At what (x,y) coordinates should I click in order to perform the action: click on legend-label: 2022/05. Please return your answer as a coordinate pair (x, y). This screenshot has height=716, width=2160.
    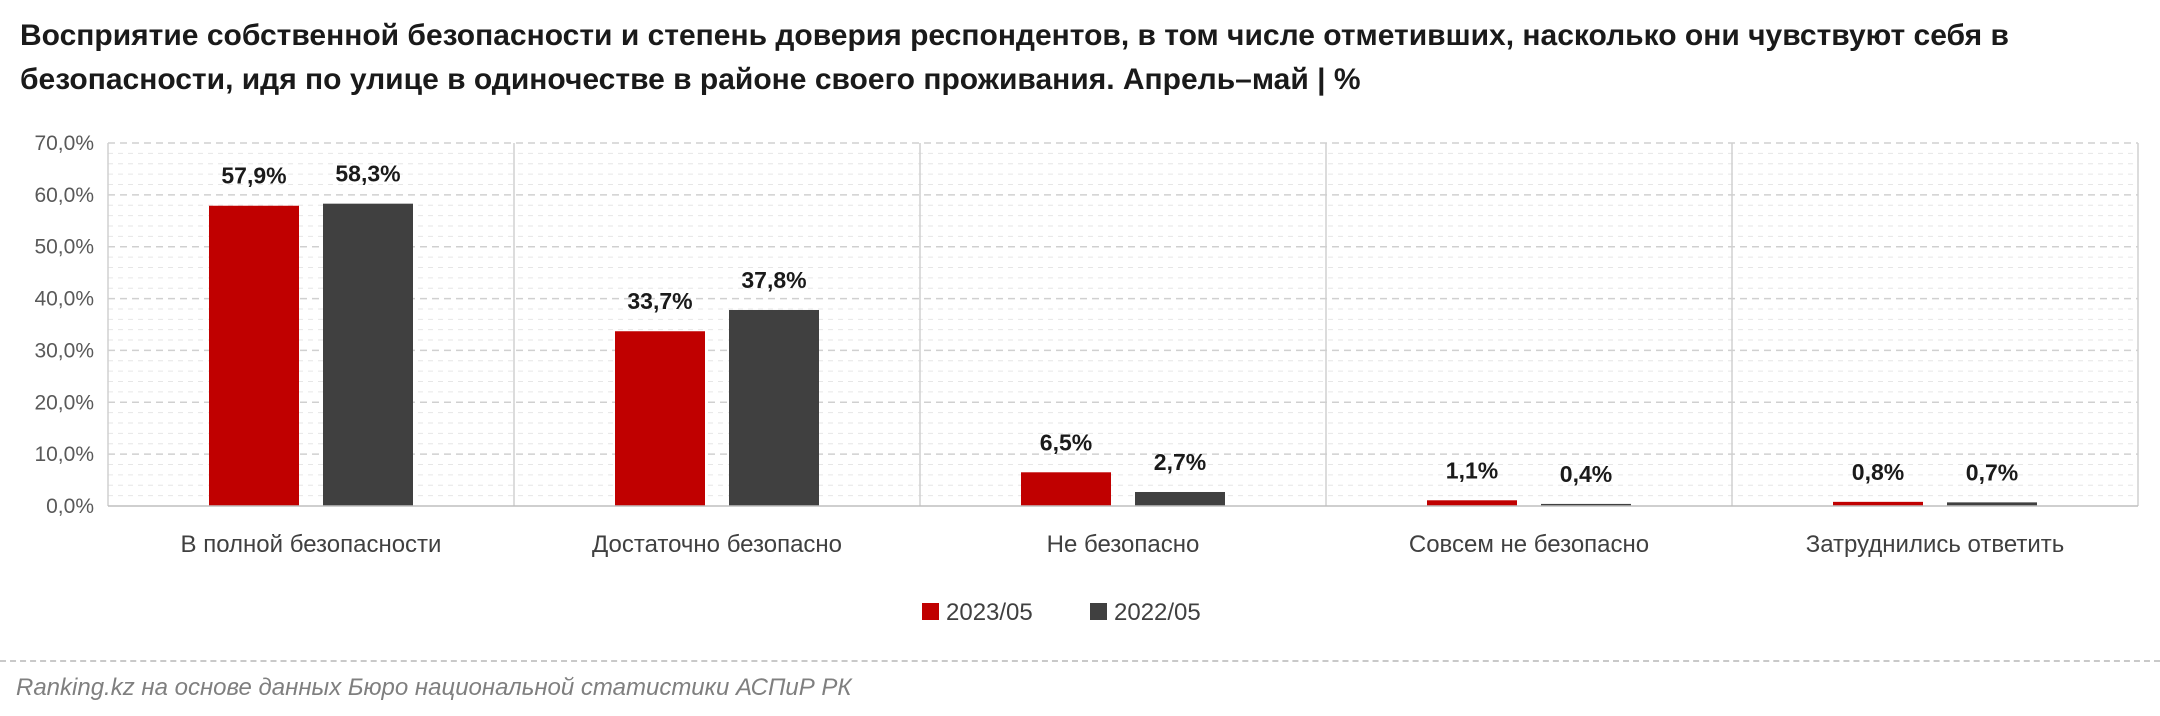
    Looking at the image, I should click on (1157, 612).